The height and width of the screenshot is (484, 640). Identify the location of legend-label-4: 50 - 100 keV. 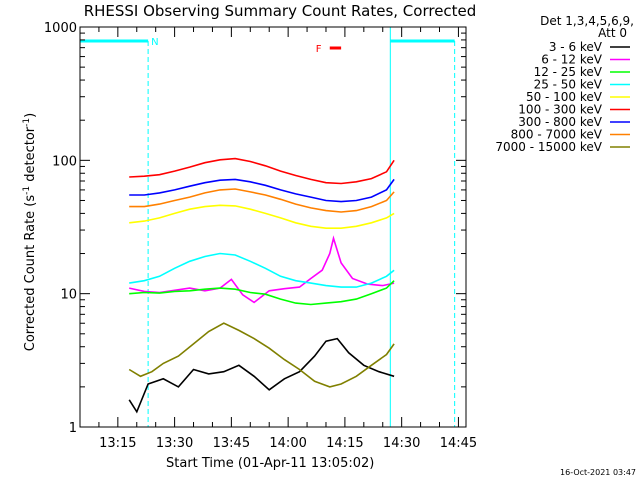
(564, 97).